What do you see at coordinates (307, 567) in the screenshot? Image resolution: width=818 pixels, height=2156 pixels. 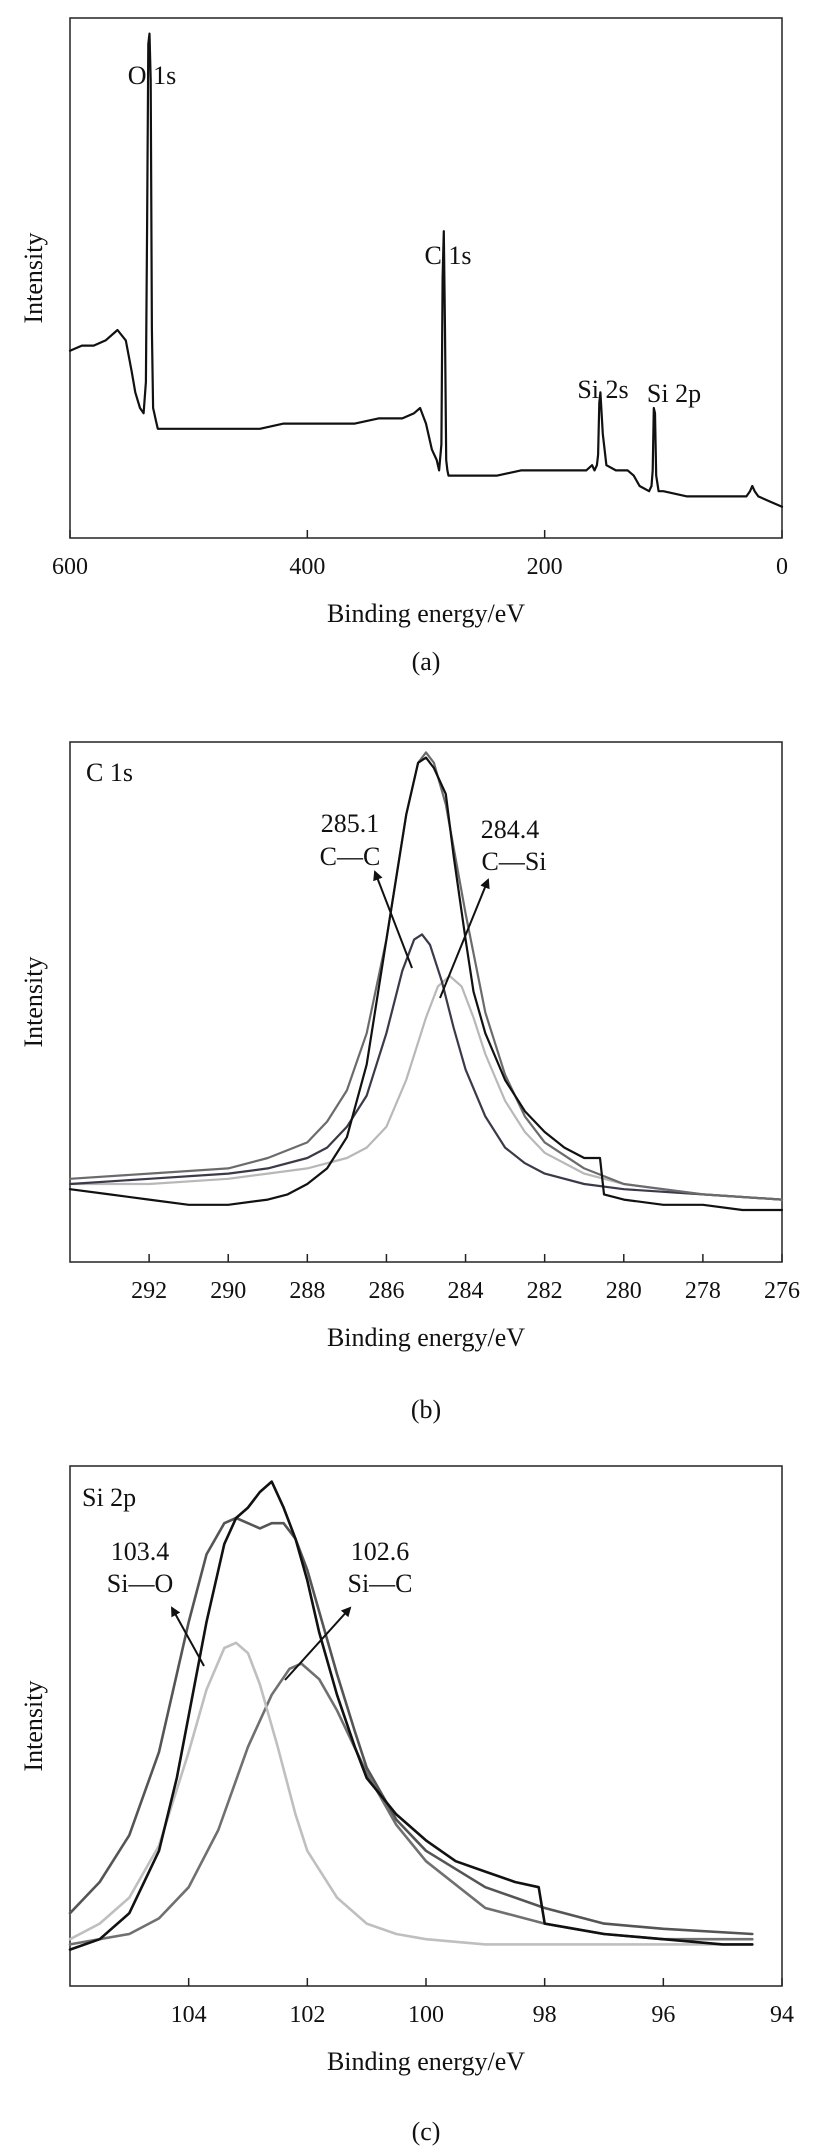 I see `x-tick-label: 400` at bounding box center [307, 567].